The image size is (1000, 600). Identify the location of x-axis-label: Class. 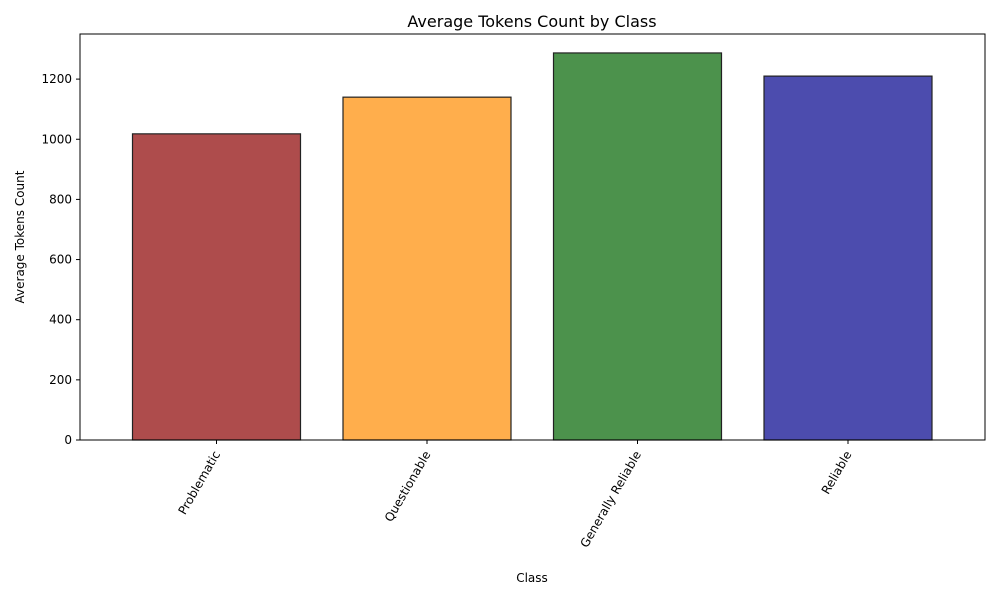
(532, 578).